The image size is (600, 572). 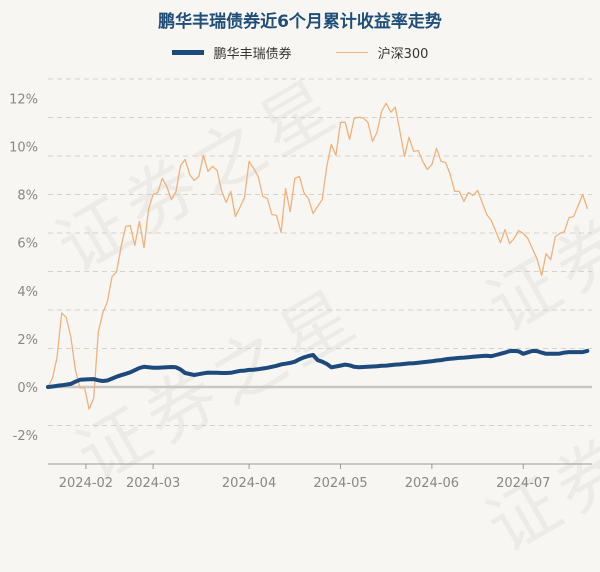 I want to click on y-tick-label: -2%, so click(x=25, y=436).